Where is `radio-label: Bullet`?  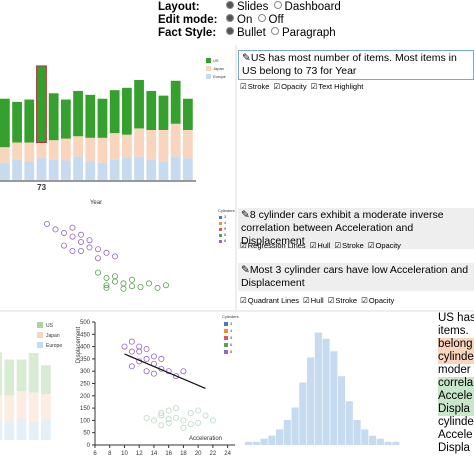 radio-label: Bullet is located at coordinates (251, 33).